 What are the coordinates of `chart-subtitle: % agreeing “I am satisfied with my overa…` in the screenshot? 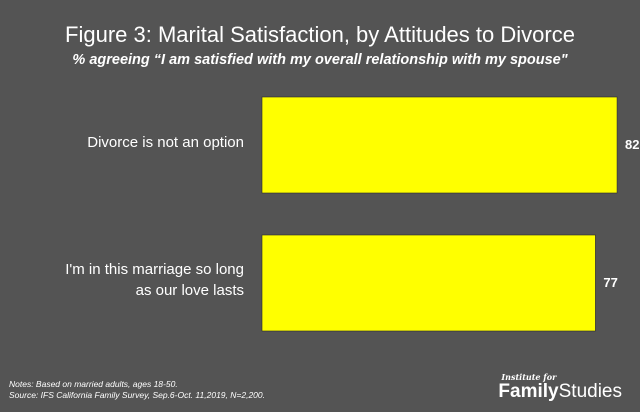 It's located at (320, 60).